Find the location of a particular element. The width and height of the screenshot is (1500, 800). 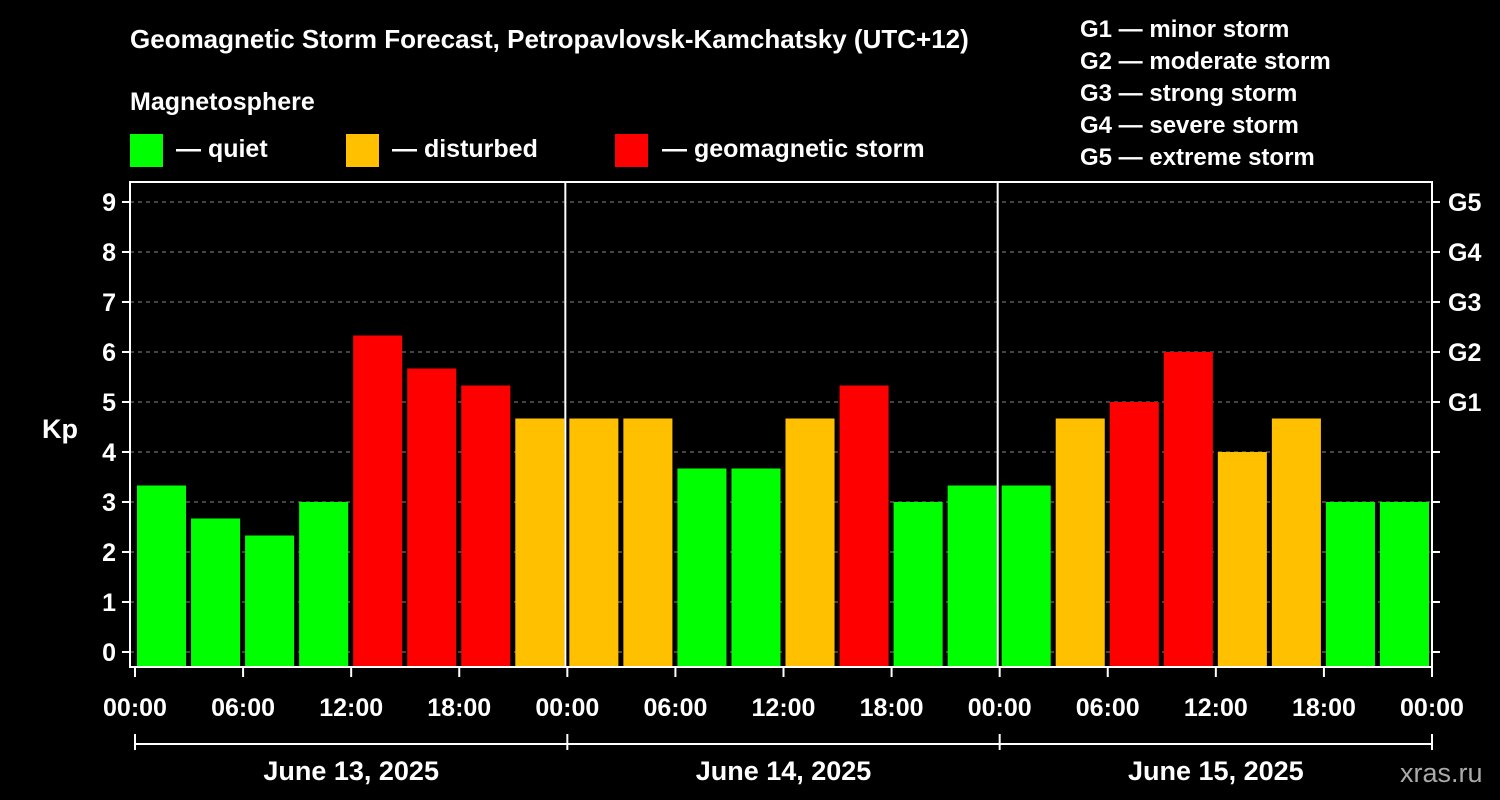

day-axis: June 13, 2025 June 14, 2025 June 15, 2025 is located at coordinates (783, 760).